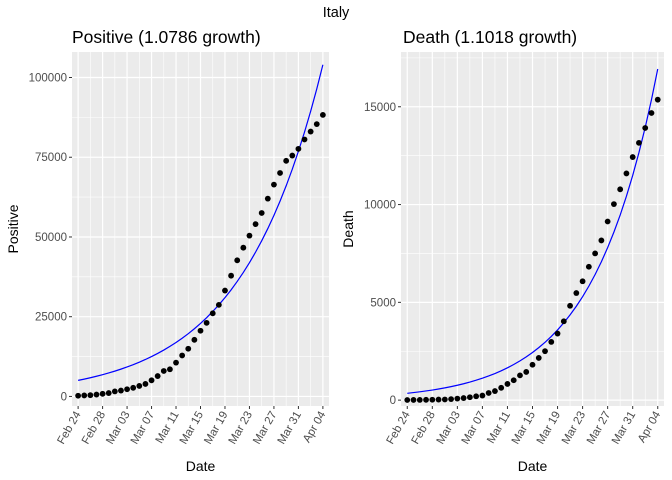 Image resolution: width=672 pixels, height=480 pixels. Describe the element at coordinates (348, 228) in the screenshot. I see `death-y-axis-title: Death` at that location.